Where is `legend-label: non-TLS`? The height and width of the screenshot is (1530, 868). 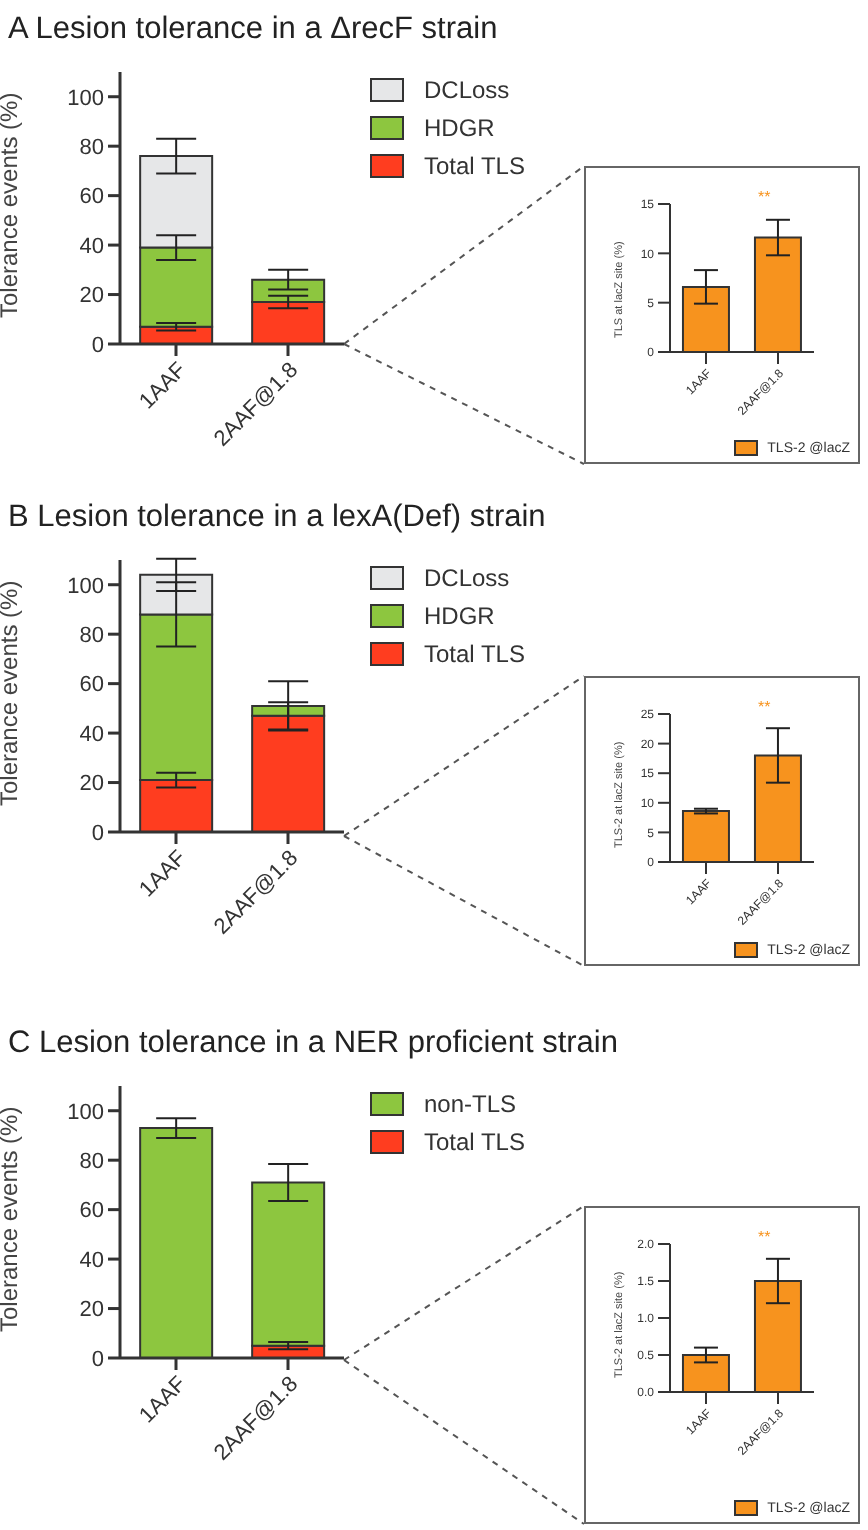
legend-label: non-TLS is located at coordinates (470, 1104).